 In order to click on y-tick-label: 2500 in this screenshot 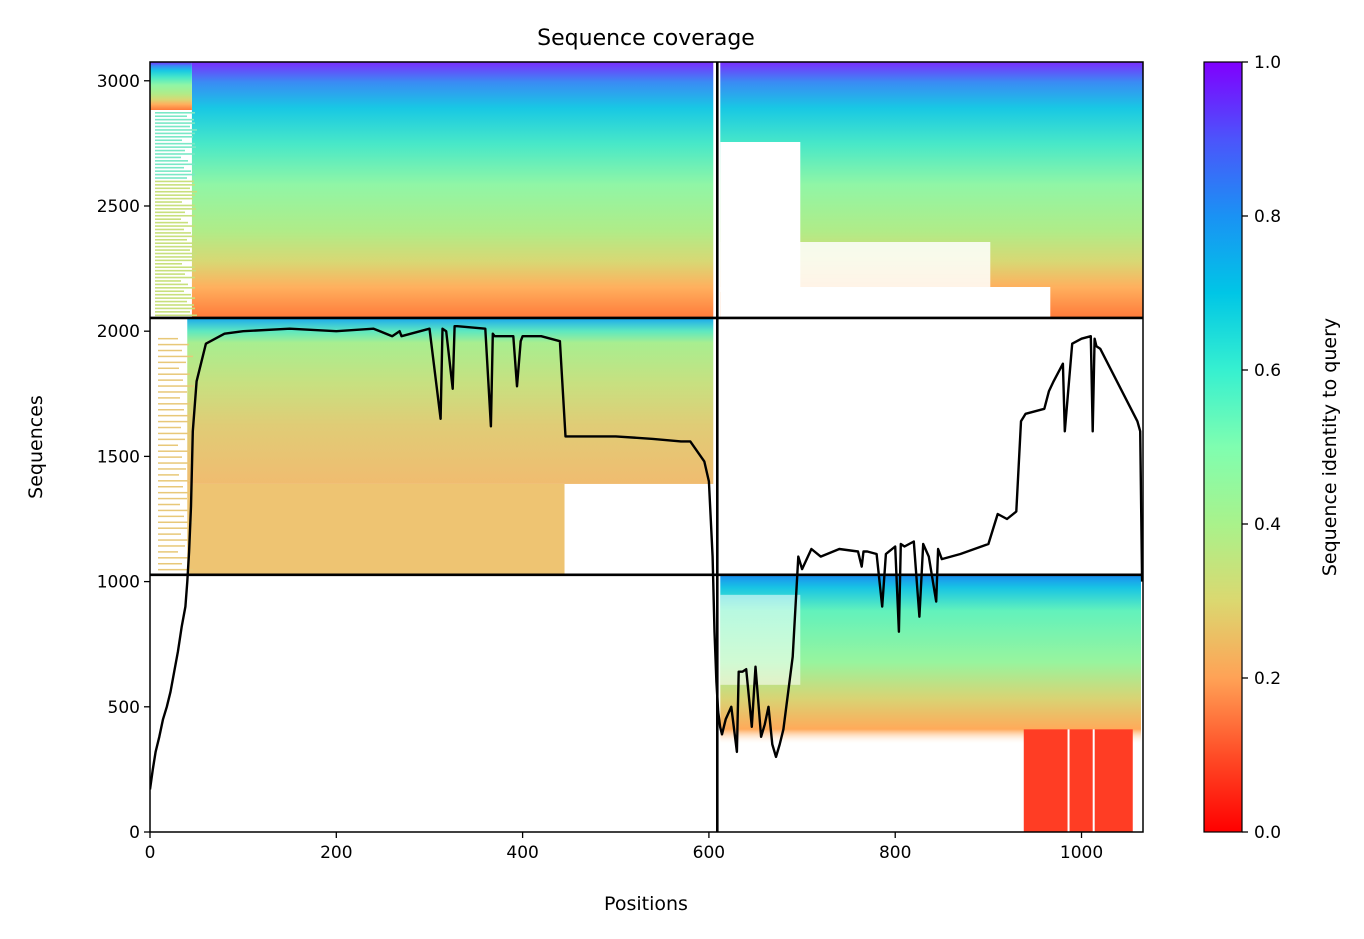, I will do `click(118, 207)`.